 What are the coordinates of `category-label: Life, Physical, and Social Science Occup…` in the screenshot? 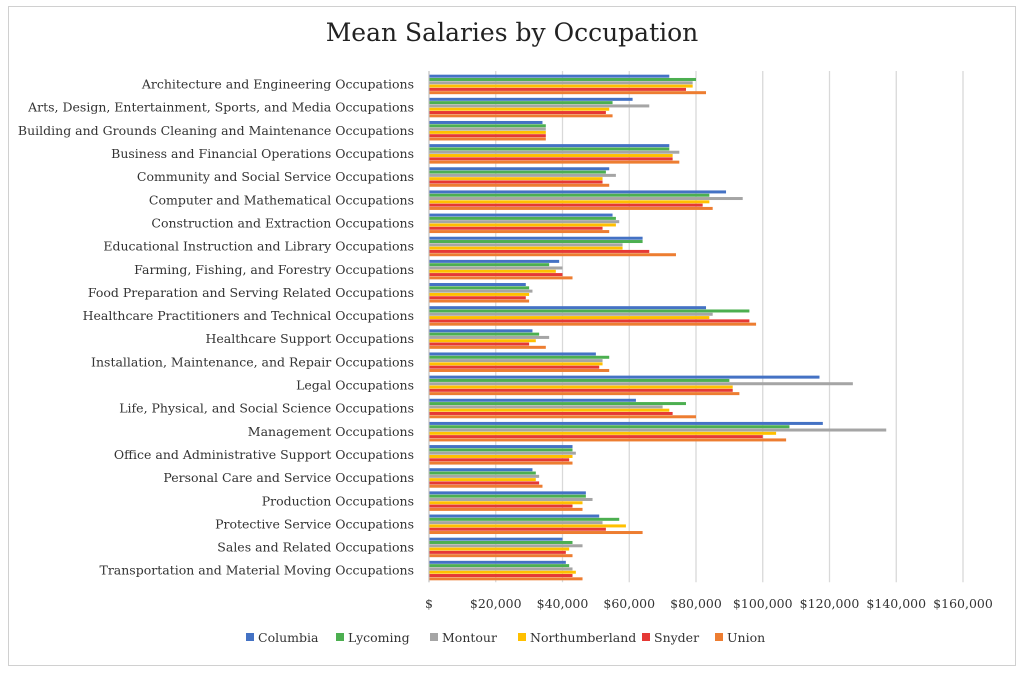 It's located at (266, 408).